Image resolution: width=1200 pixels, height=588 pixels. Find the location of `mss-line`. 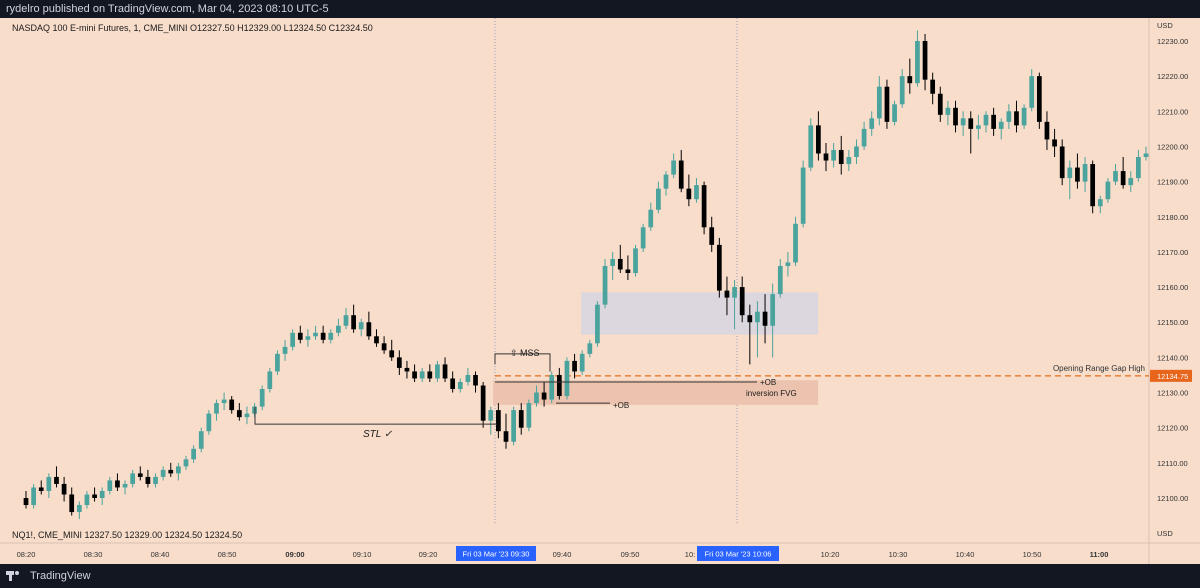

mss-line is located at coordinates (522, 362).